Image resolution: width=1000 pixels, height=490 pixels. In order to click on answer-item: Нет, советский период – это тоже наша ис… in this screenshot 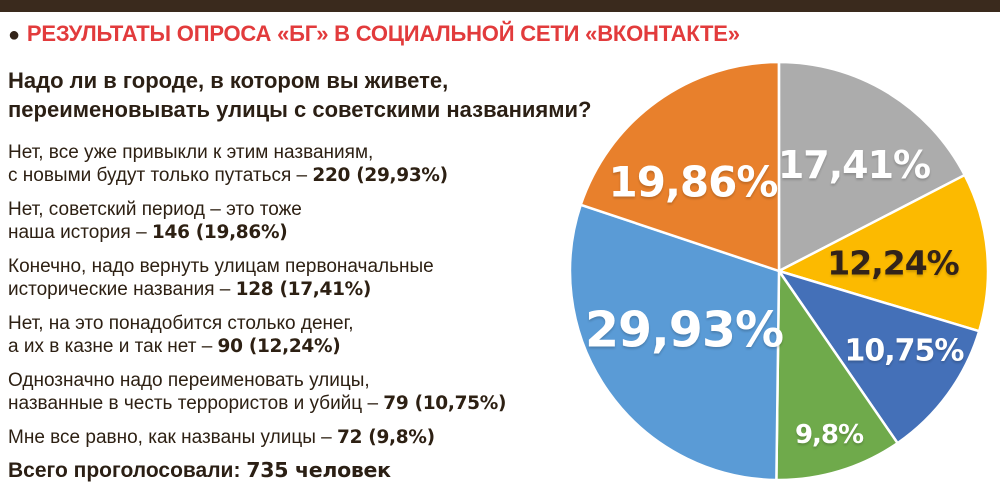, I will do `click(257, 221)`.